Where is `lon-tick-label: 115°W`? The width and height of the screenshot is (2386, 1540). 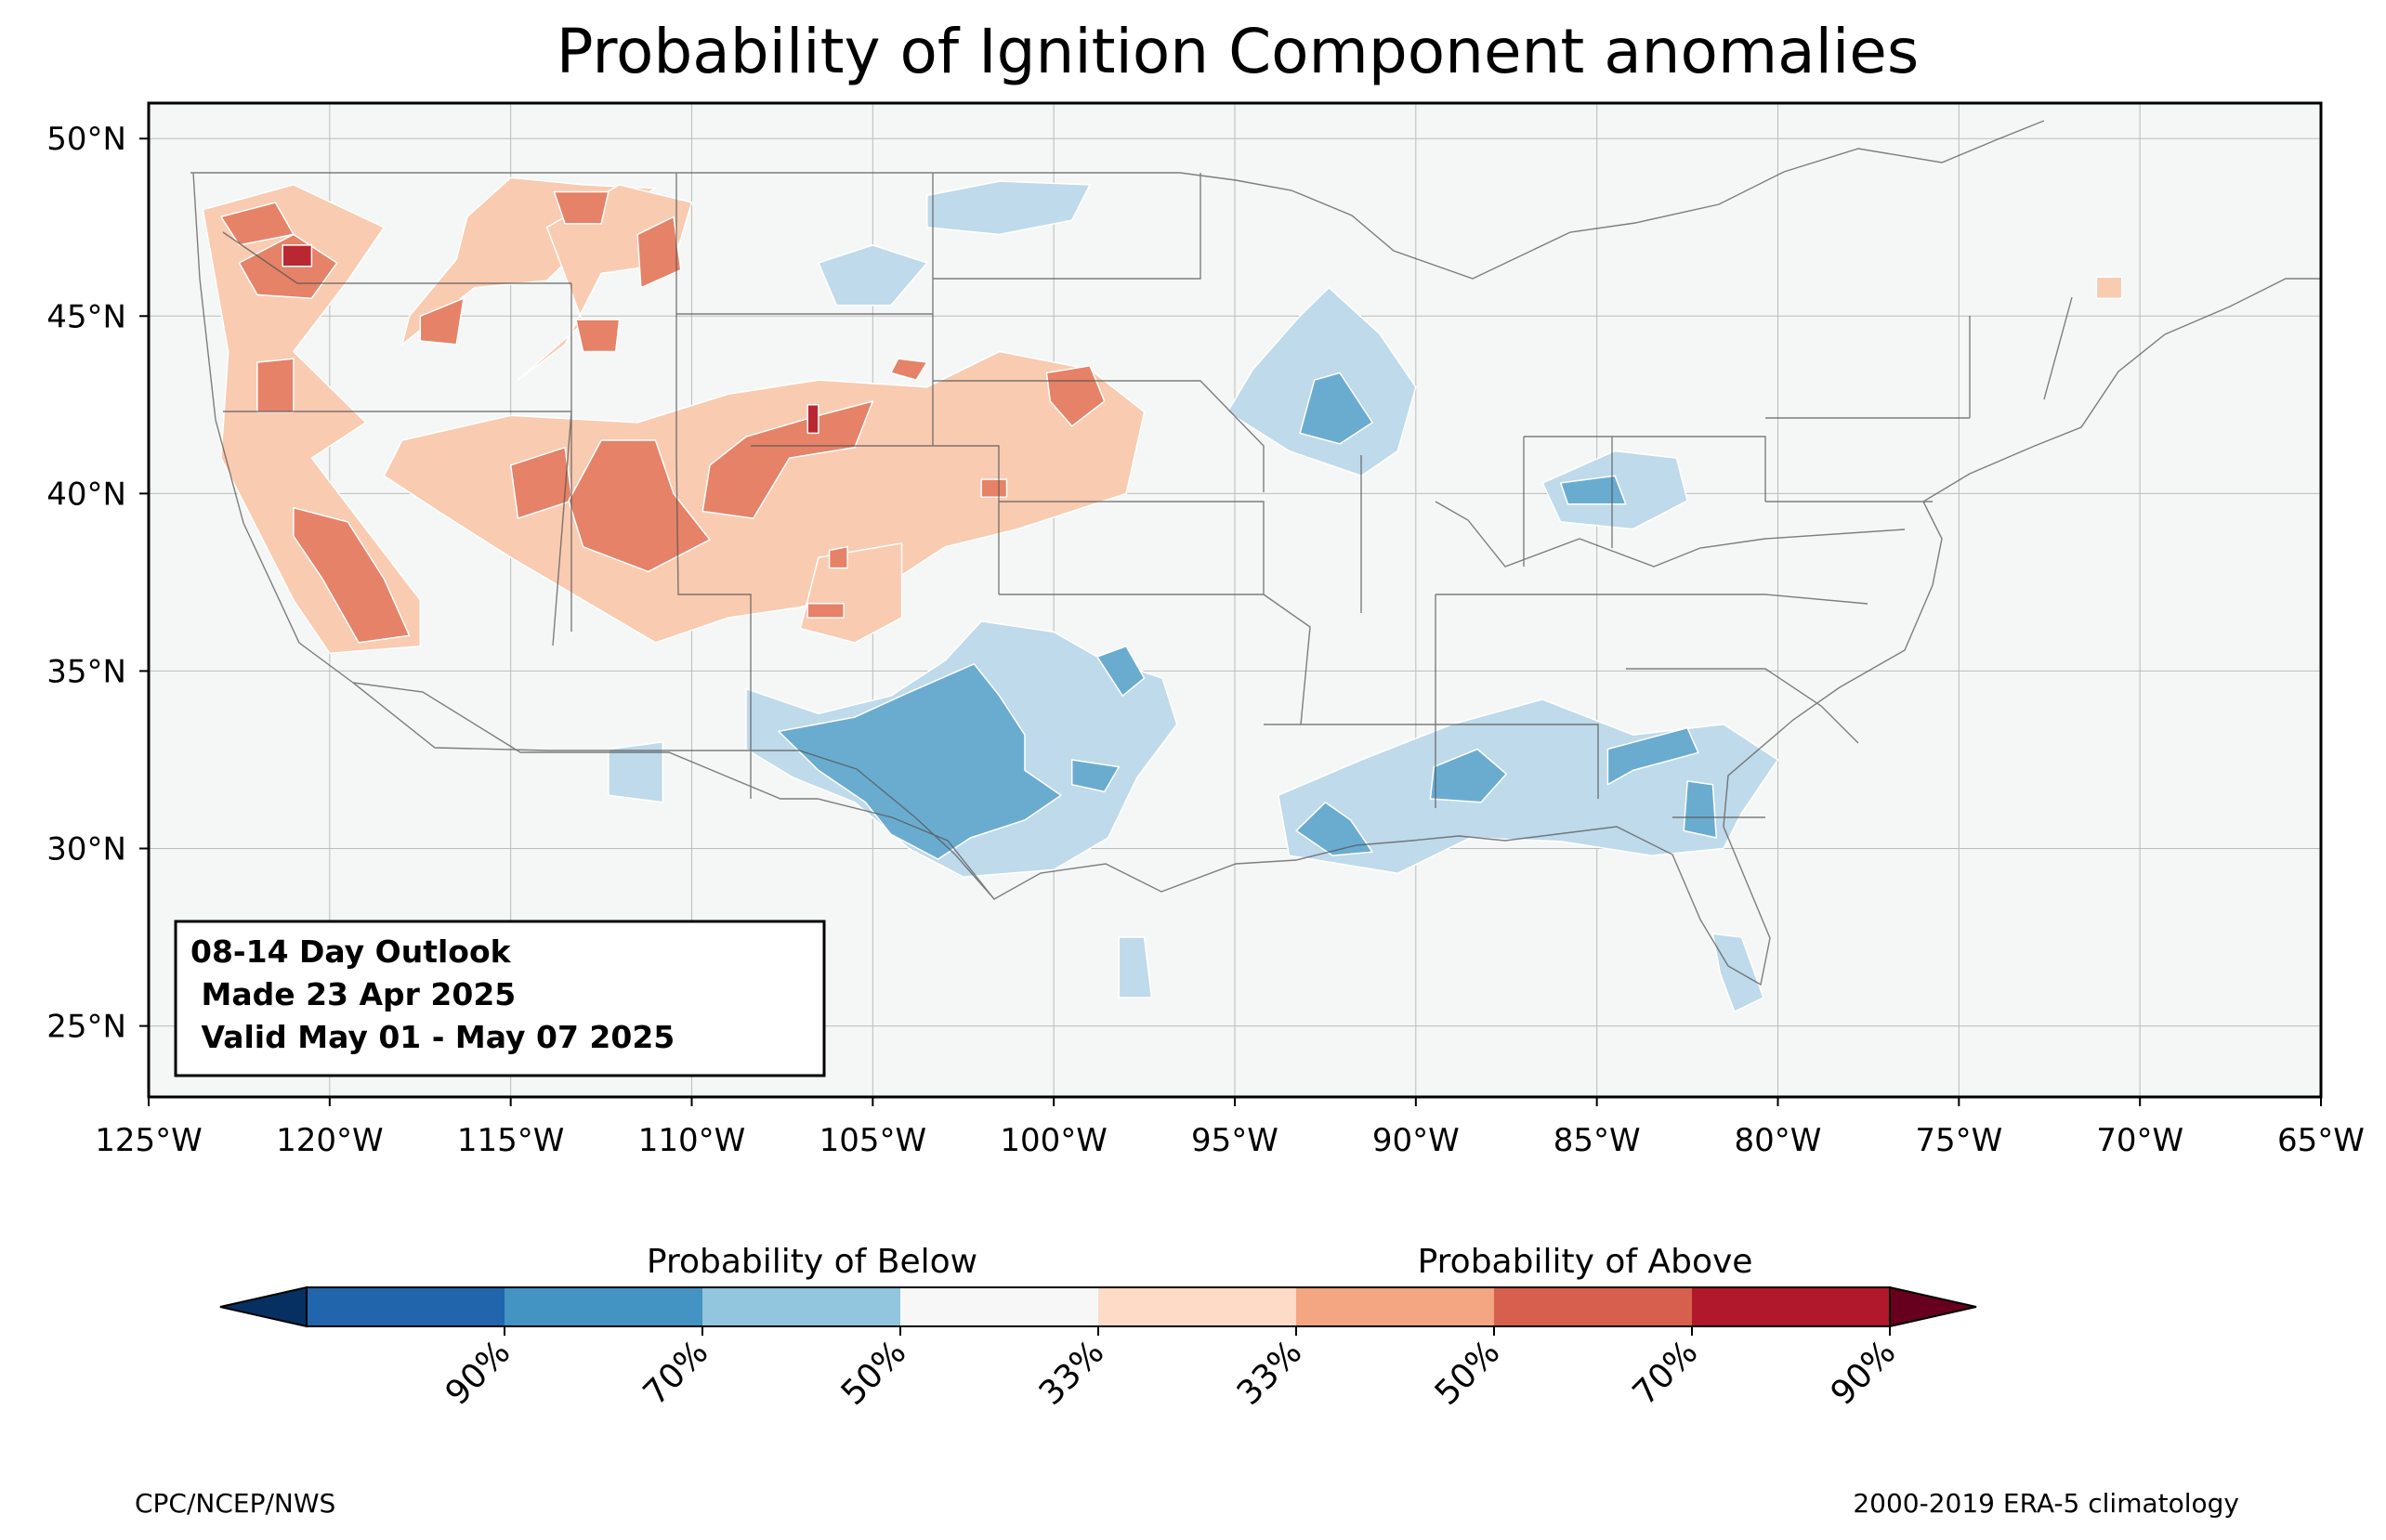 lon-tick-label: 115°W is located at coordinates (511, 1140).